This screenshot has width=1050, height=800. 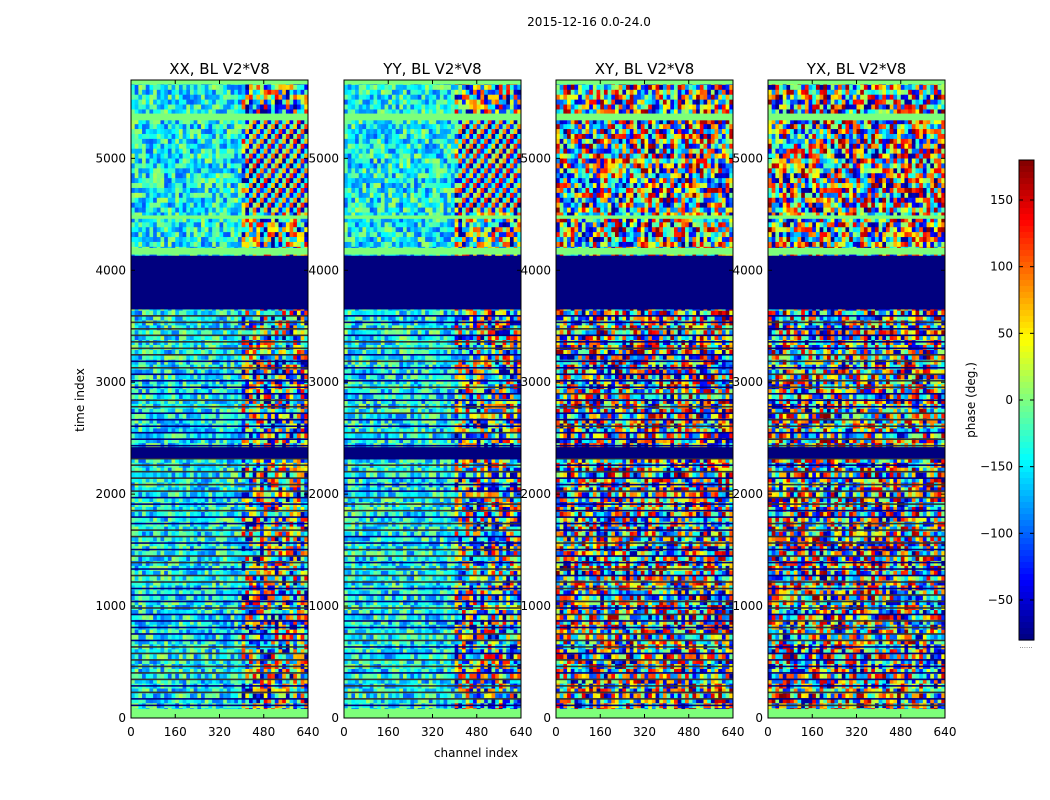 I want to click on panel-title: YY, BL V2*V8, so click(x=431, y=69).